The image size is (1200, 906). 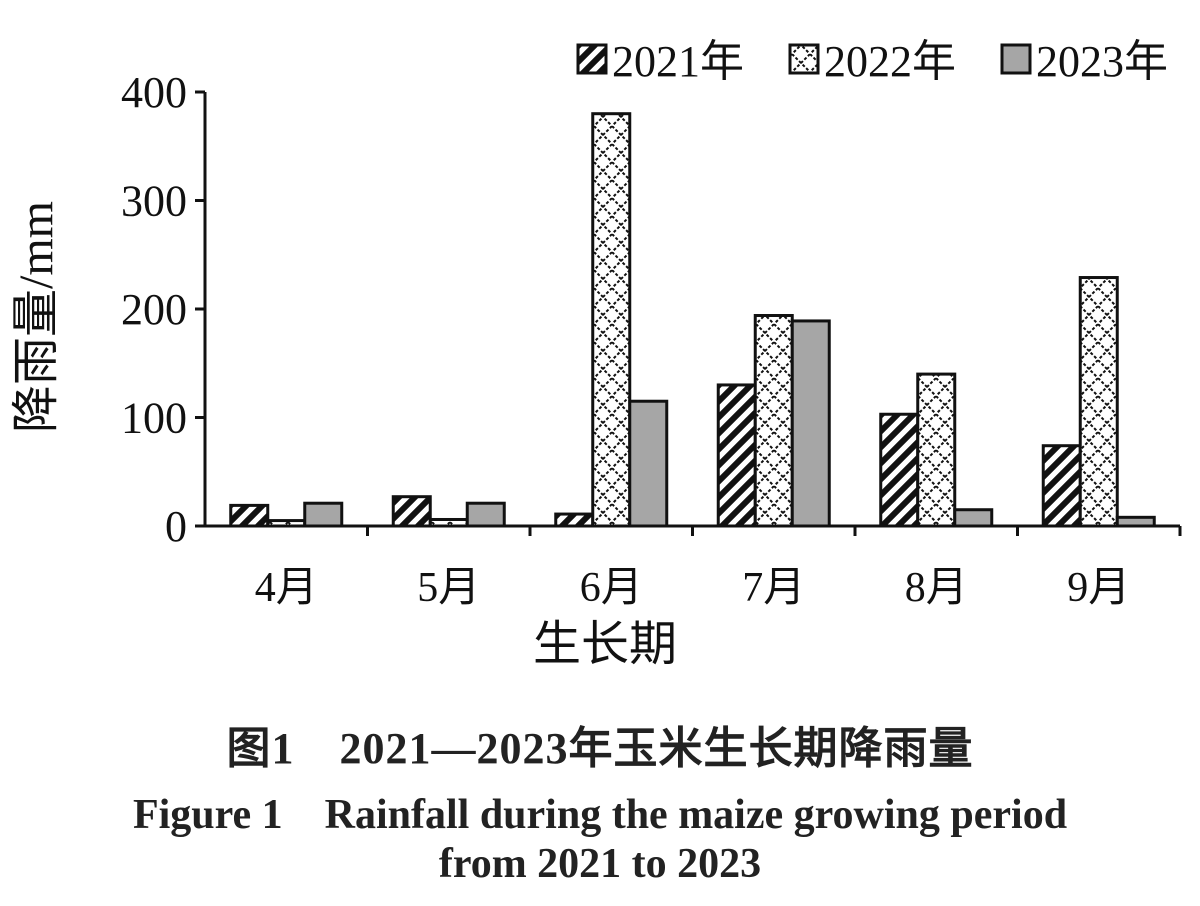 What do you see at coordinates (286, 588) in the screenshot?
I see `x-tick-label: 4月` at bounding box center [286, 588].